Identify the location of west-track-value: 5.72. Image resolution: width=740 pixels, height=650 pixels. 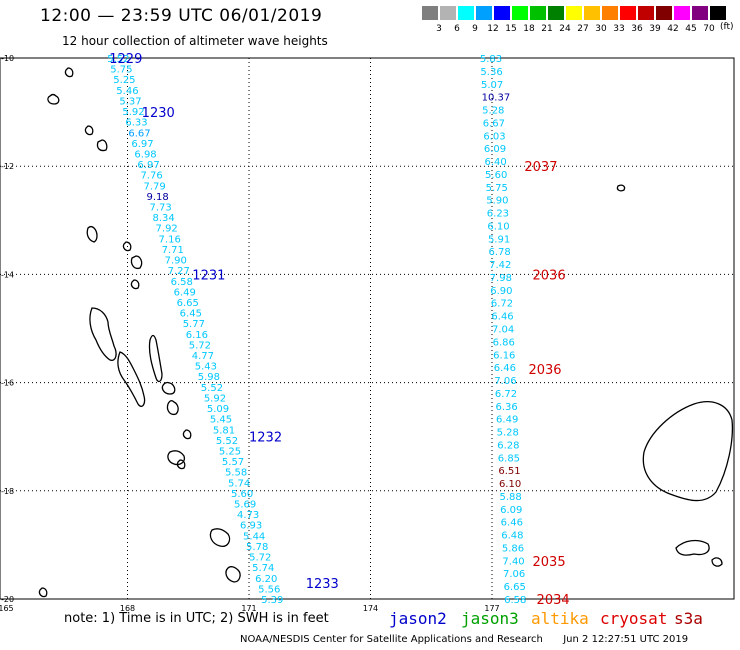
(200, 345).